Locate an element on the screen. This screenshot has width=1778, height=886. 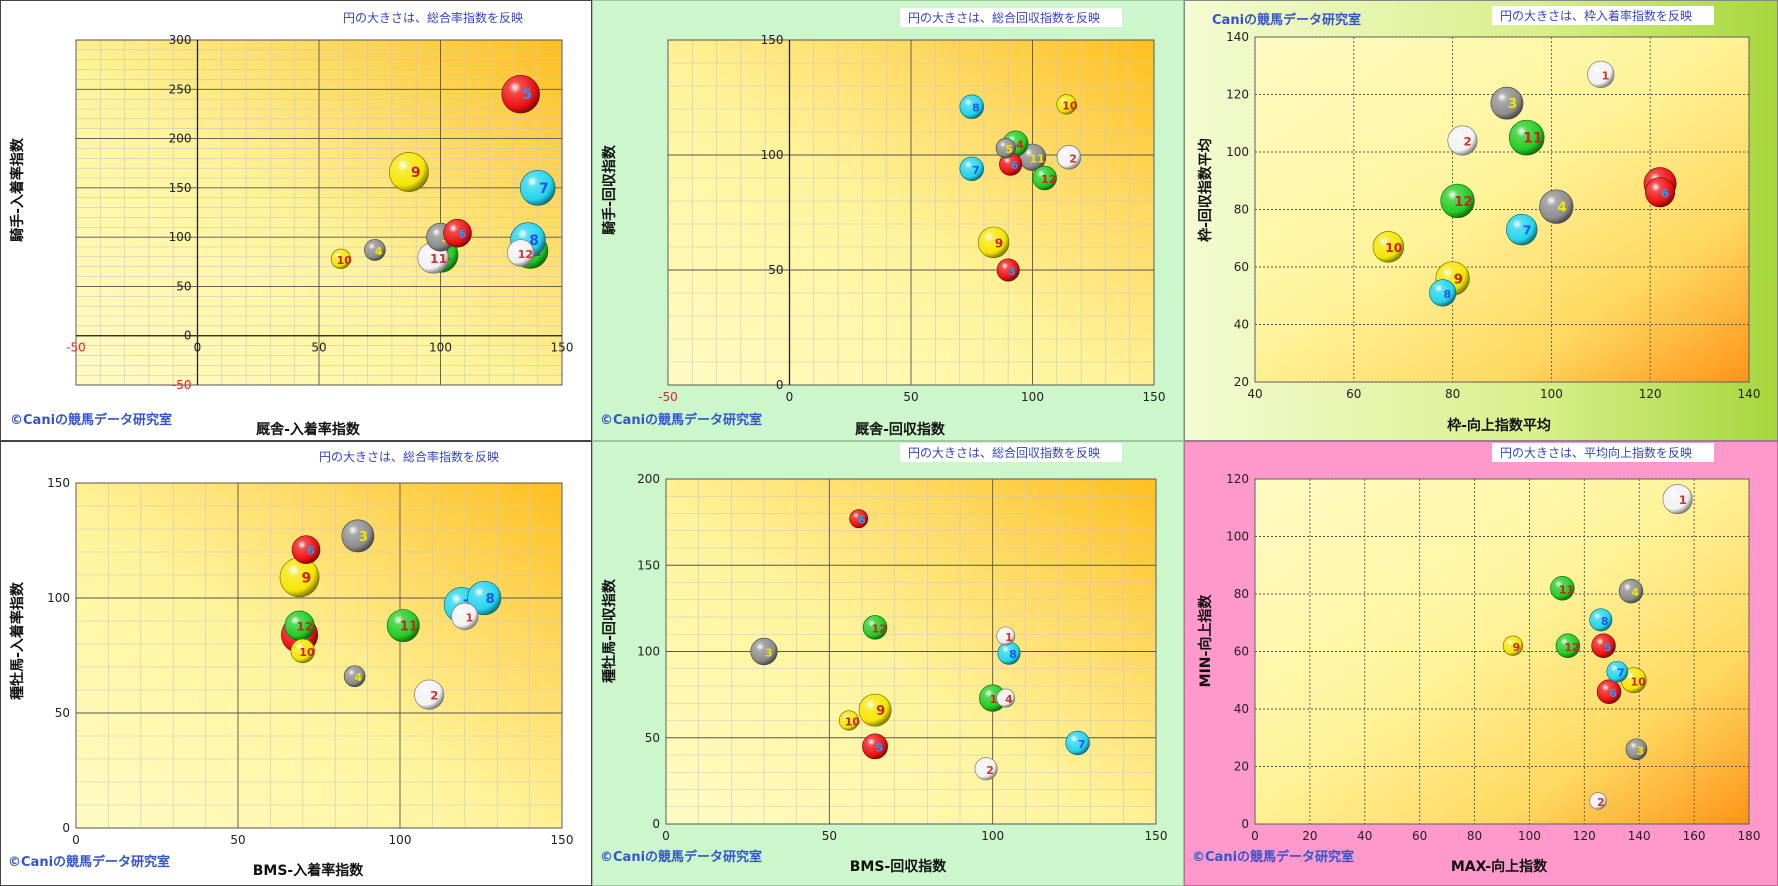
data-point-9: 9 is located at coordinates (299, 577).